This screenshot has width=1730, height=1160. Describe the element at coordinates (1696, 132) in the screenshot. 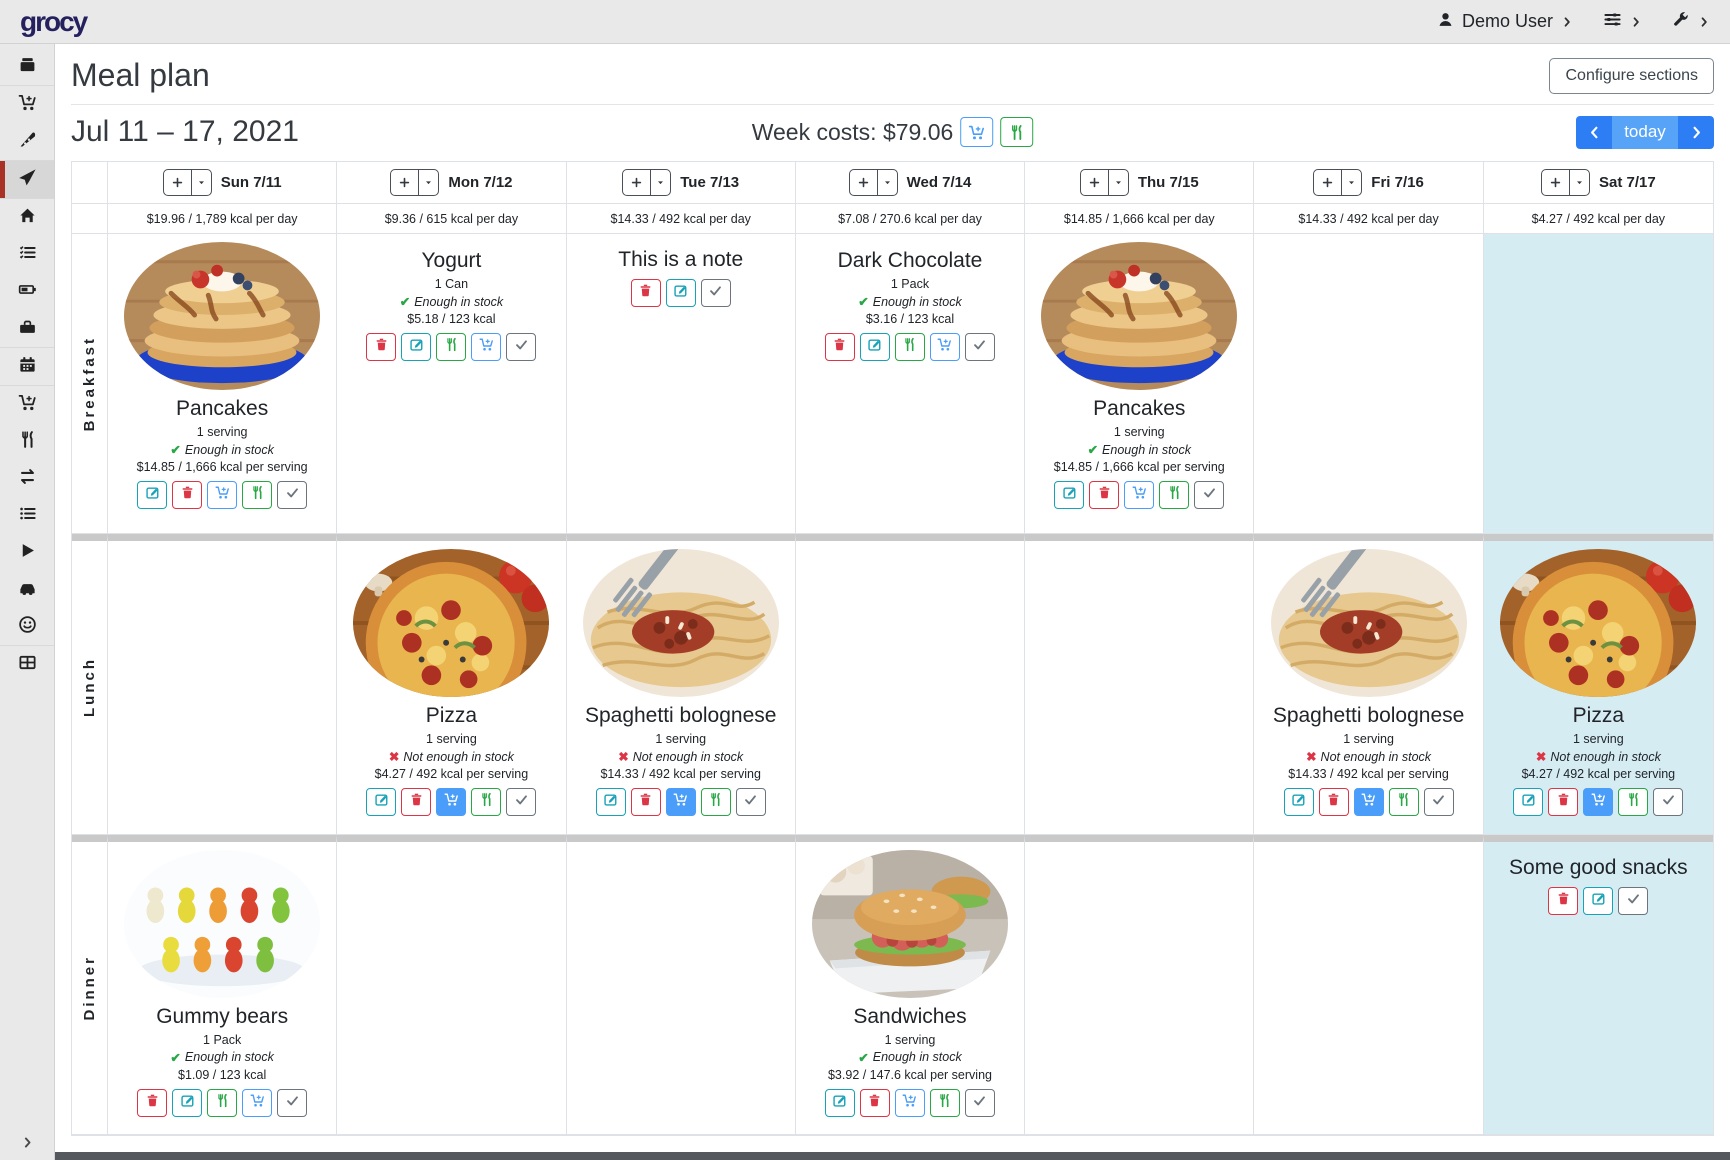

I see `next-week-button` at that location.